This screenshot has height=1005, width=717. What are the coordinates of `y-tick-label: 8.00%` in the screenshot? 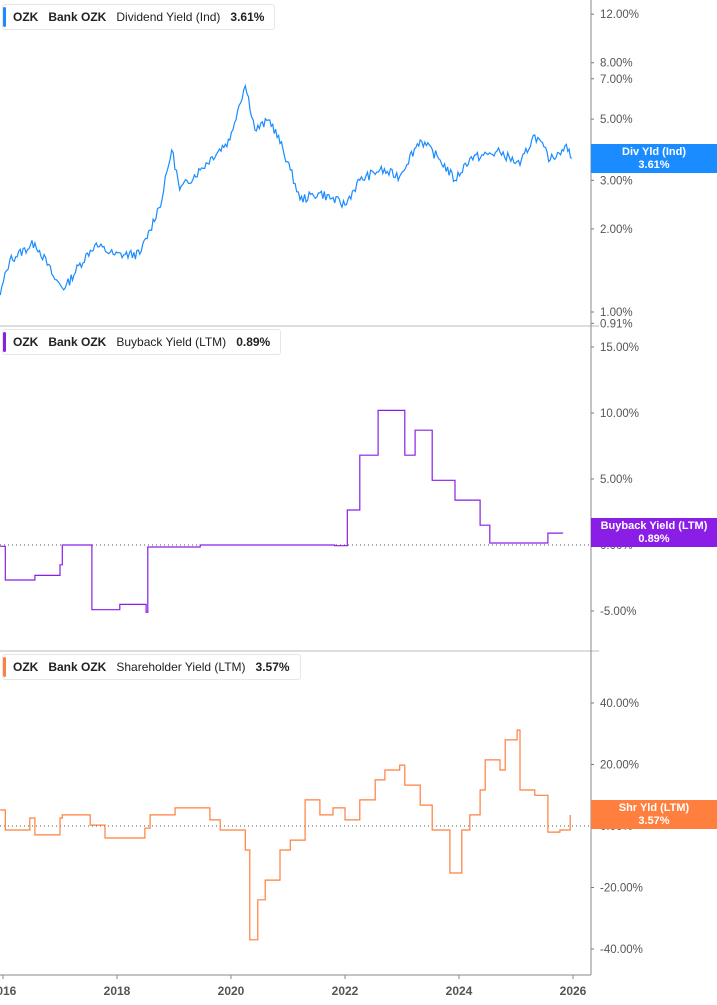 It's located at (616, 64).